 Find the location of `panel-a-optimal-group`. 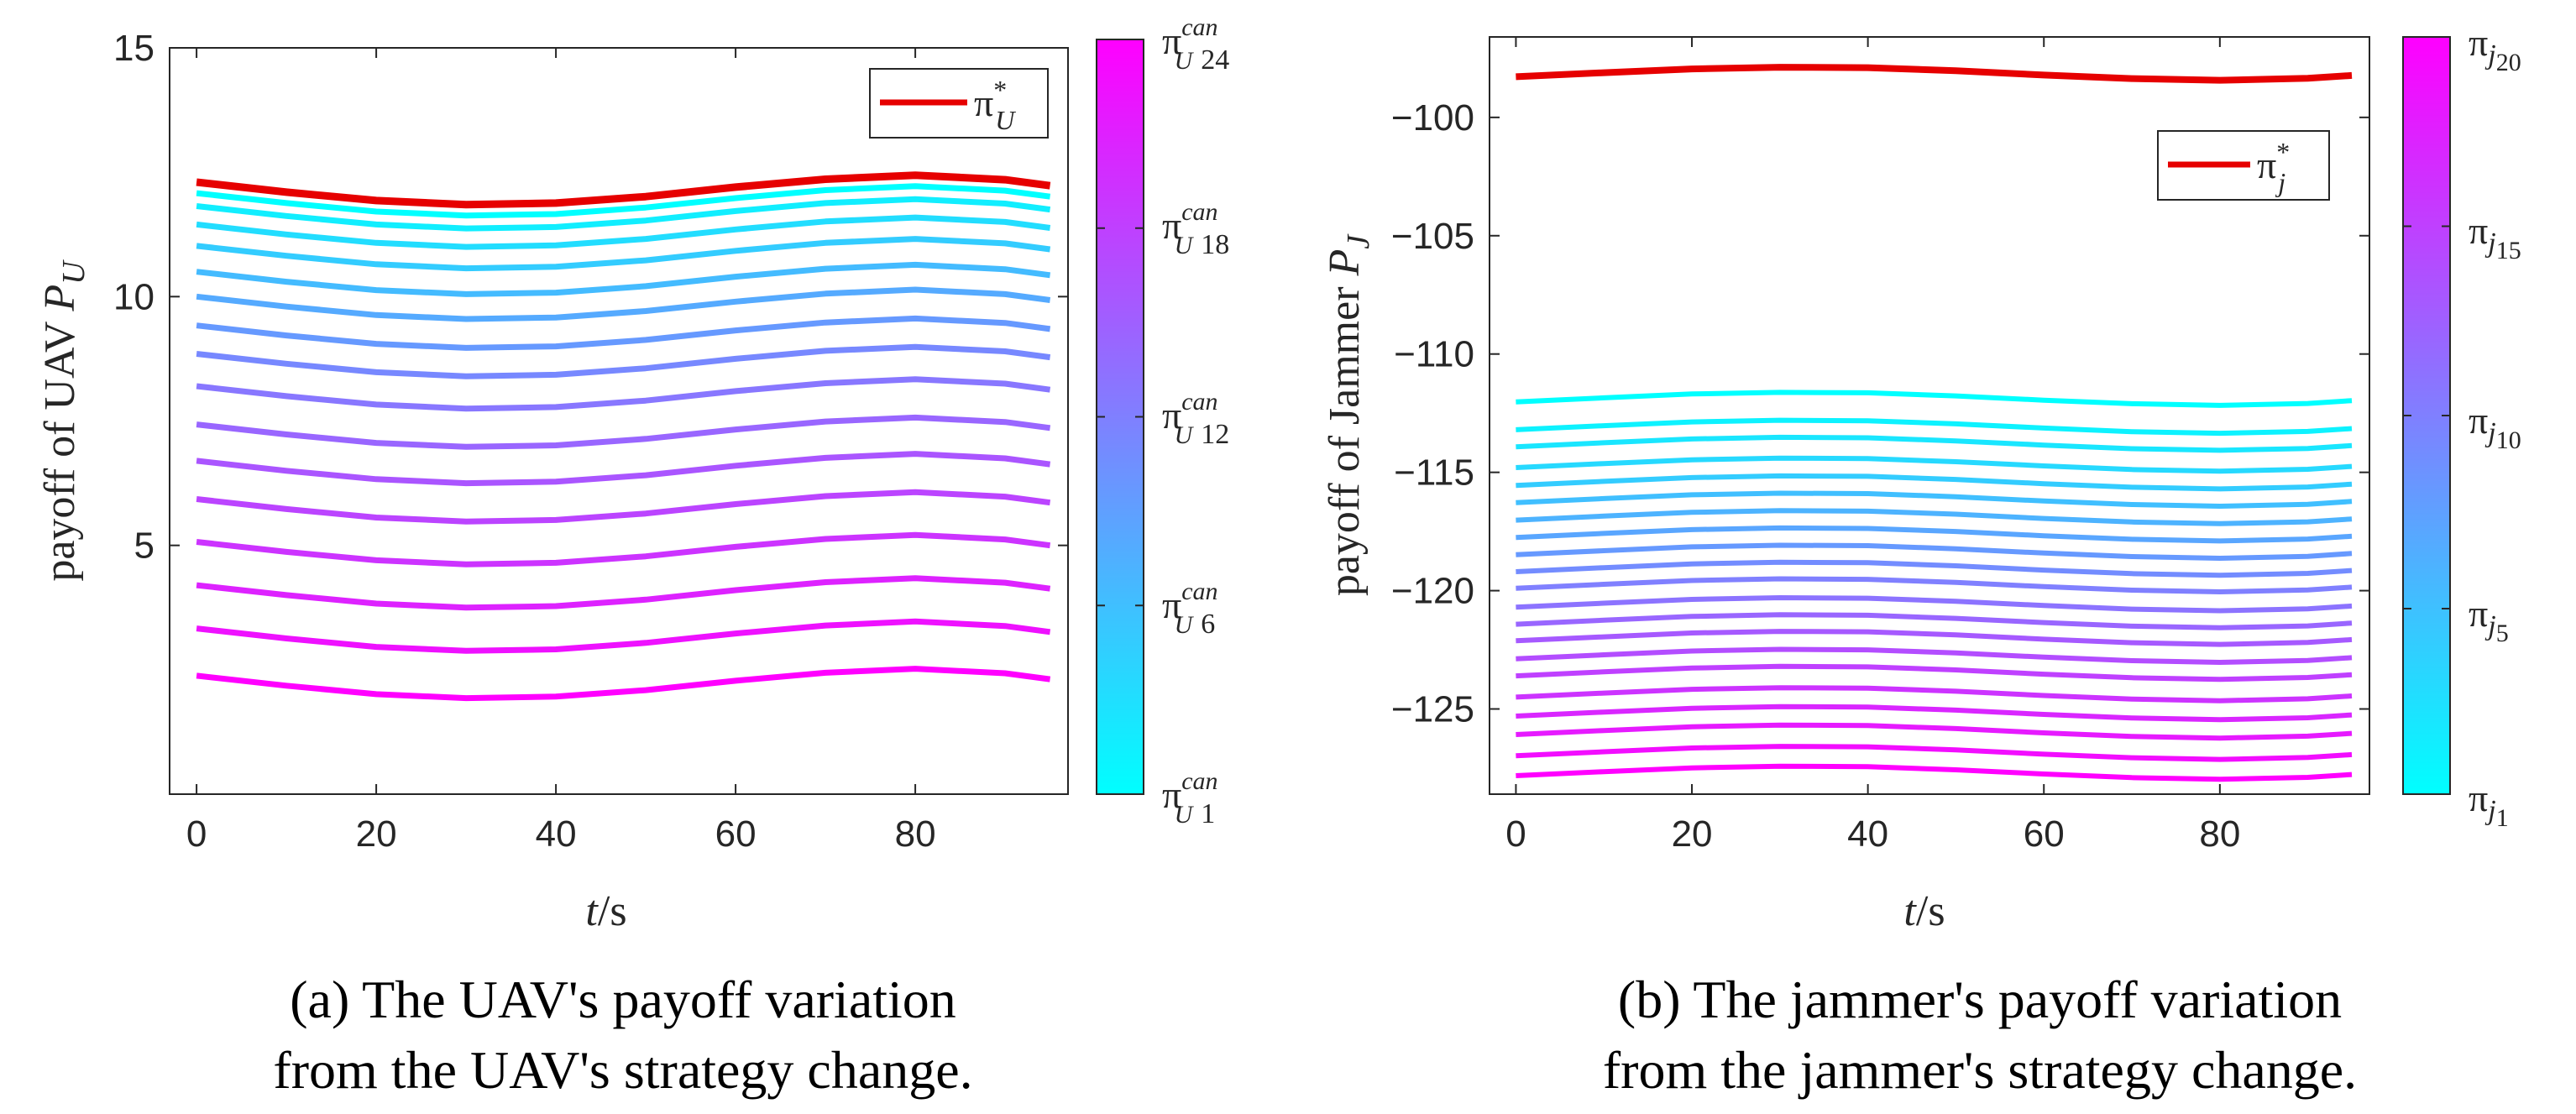

panel-a-optimal-group is located at coordinates (623, 190).